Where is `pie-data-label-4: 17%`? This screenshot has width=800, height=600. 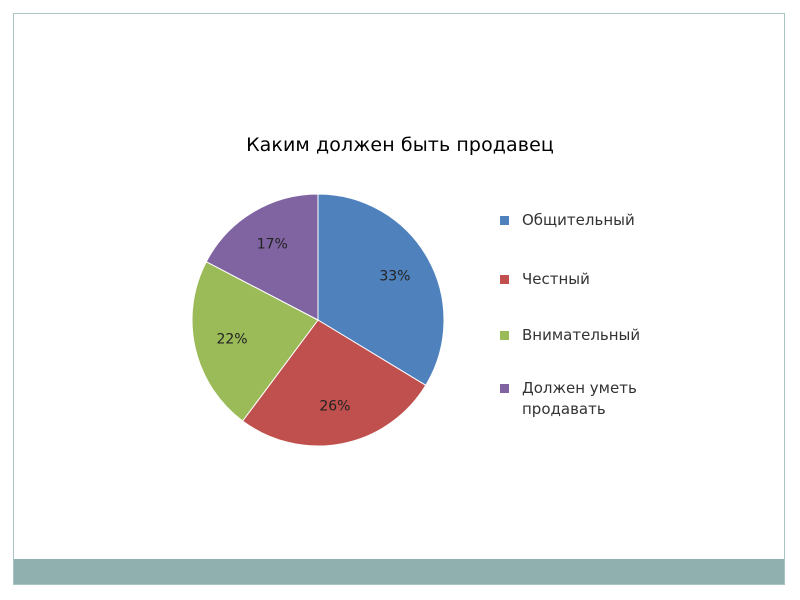 pie-data-label-4: 17% is located at coordinates (272, 245).